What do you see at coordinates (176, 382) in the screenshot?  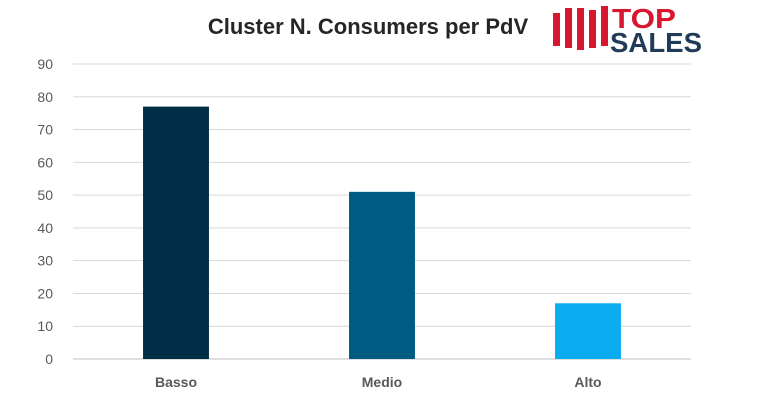 I see `x-category-label: Basso` at bounding box center [176, 382].